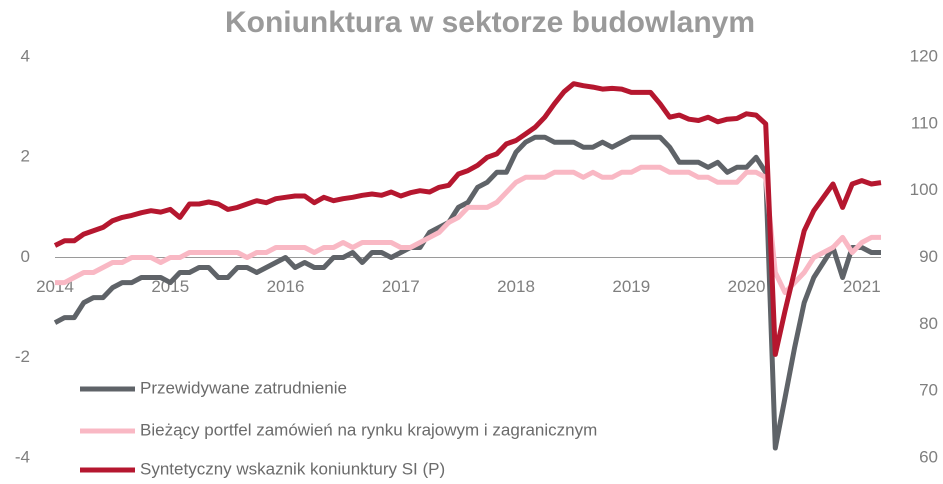 The width and height of the screenshot is (943, 484). What do you see at coordinates (924, 122) in the screenshot?
I see `y2-tick-label: 110` at bounding box center [924, 122].